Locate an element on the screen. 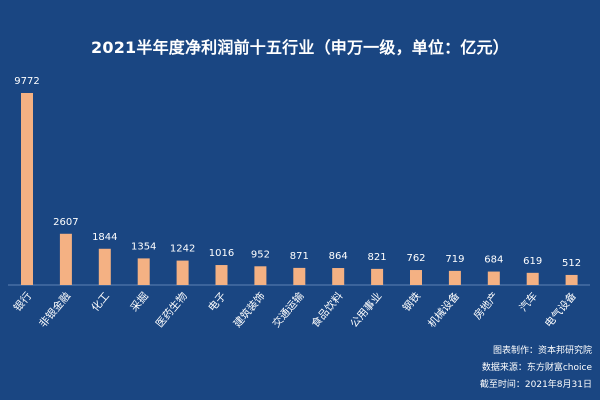 This screenshot has height=400, width=600. category-label-6: 建筑装饰 is located at coordinates (249, 310).